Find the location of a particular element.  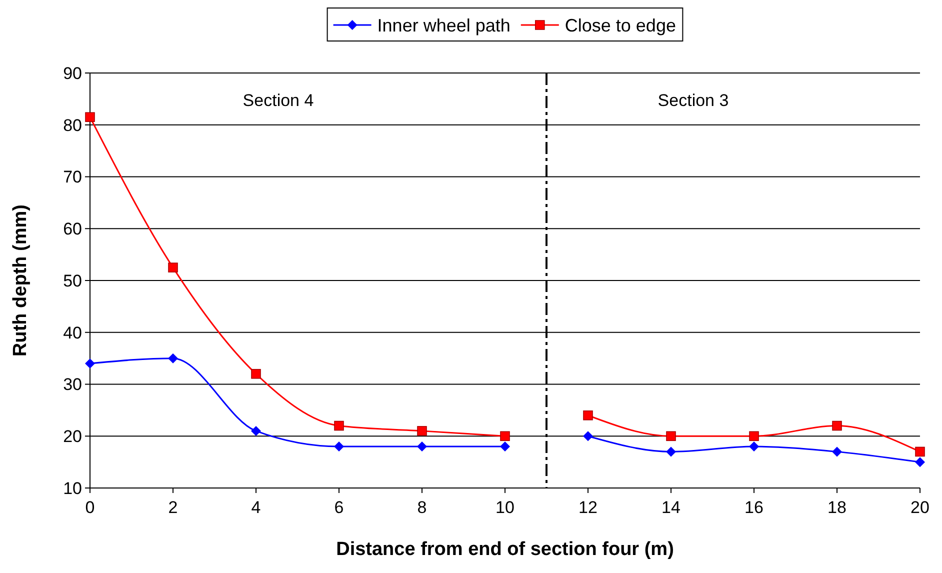

y-tick-label: 90 is located at coordinates (72, 73).